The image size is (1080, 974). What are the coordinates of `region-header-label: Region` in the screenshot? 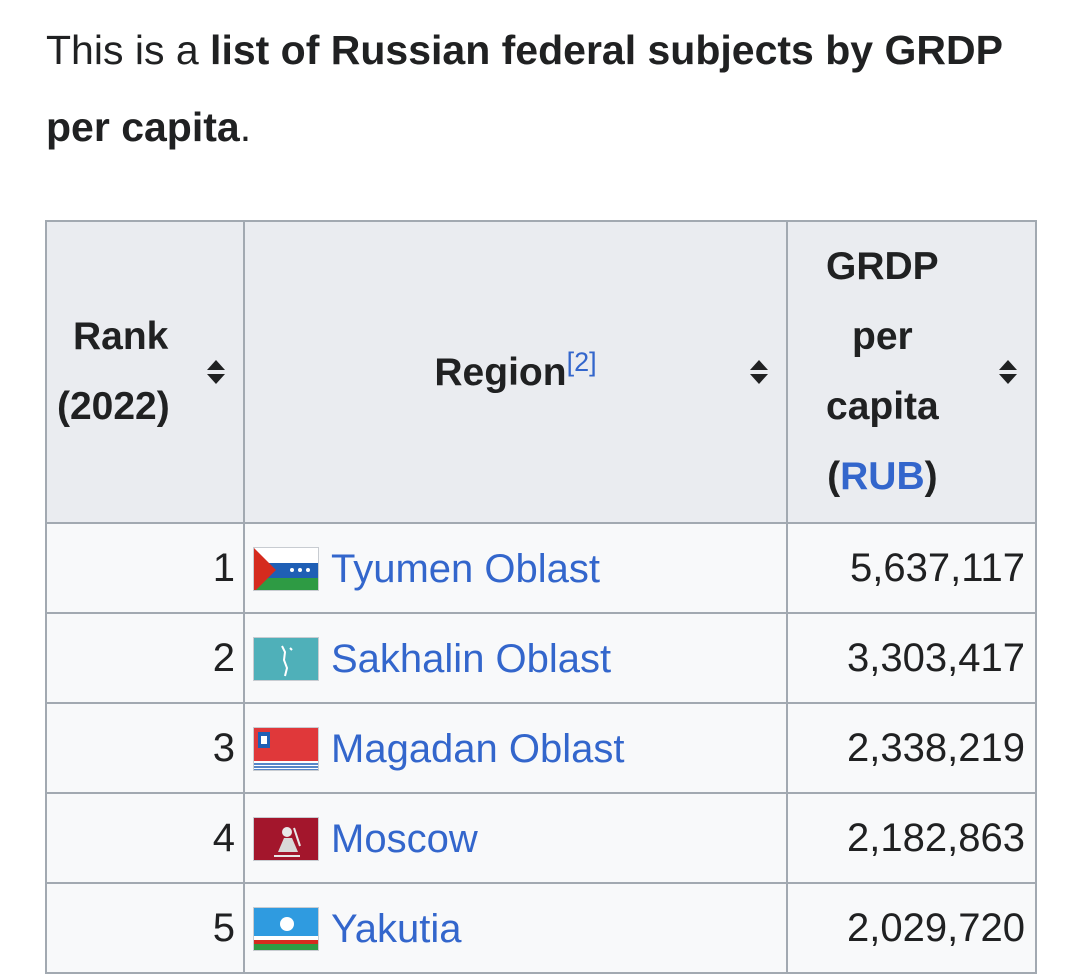 It's located at (500, 372).